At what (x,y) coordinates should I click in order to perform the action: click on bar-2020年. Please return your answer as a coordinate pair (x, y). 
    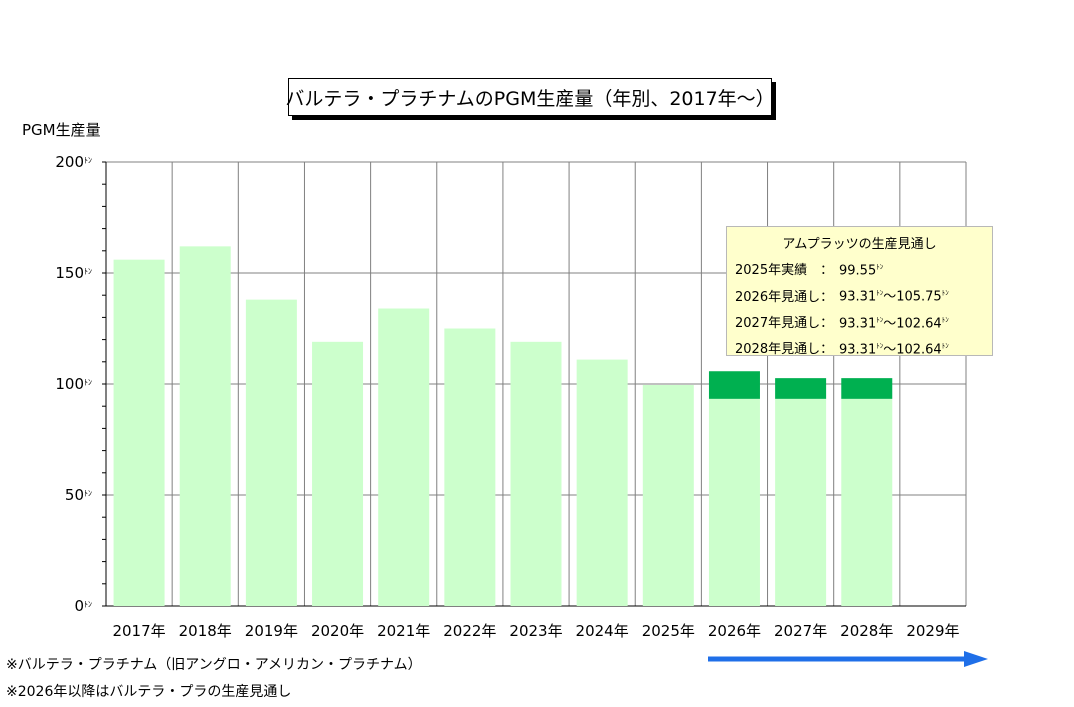
    Looking at the image, I should click on (338, 473).